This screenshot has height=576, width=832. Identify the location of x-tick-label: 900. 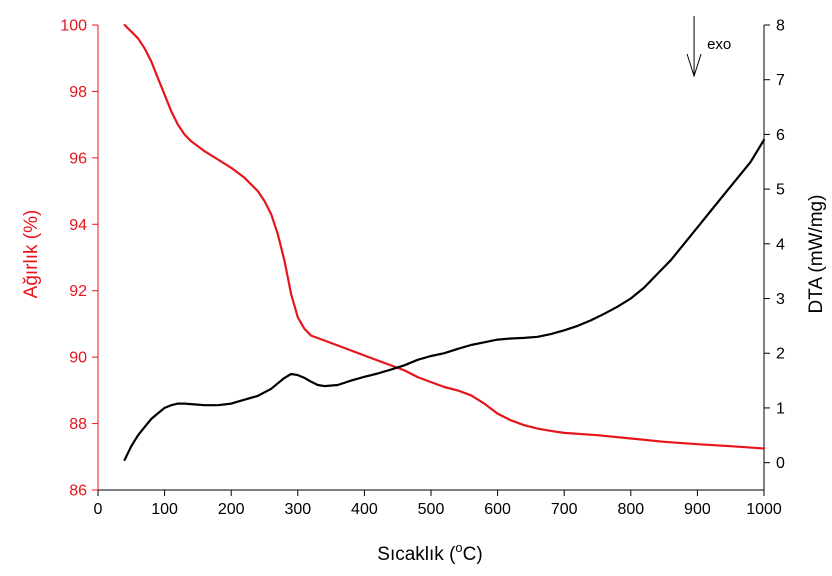
(697, 509).